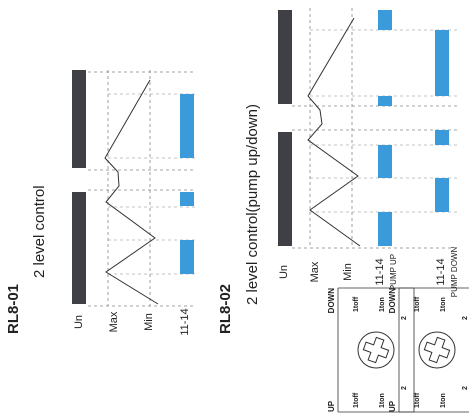 Image resolution: width=469 pixels, height=417 pixels. Describe the element at coordinates (185, 321) in the screenshot. I see `rl8-01-label-output: 11-14` at that location.